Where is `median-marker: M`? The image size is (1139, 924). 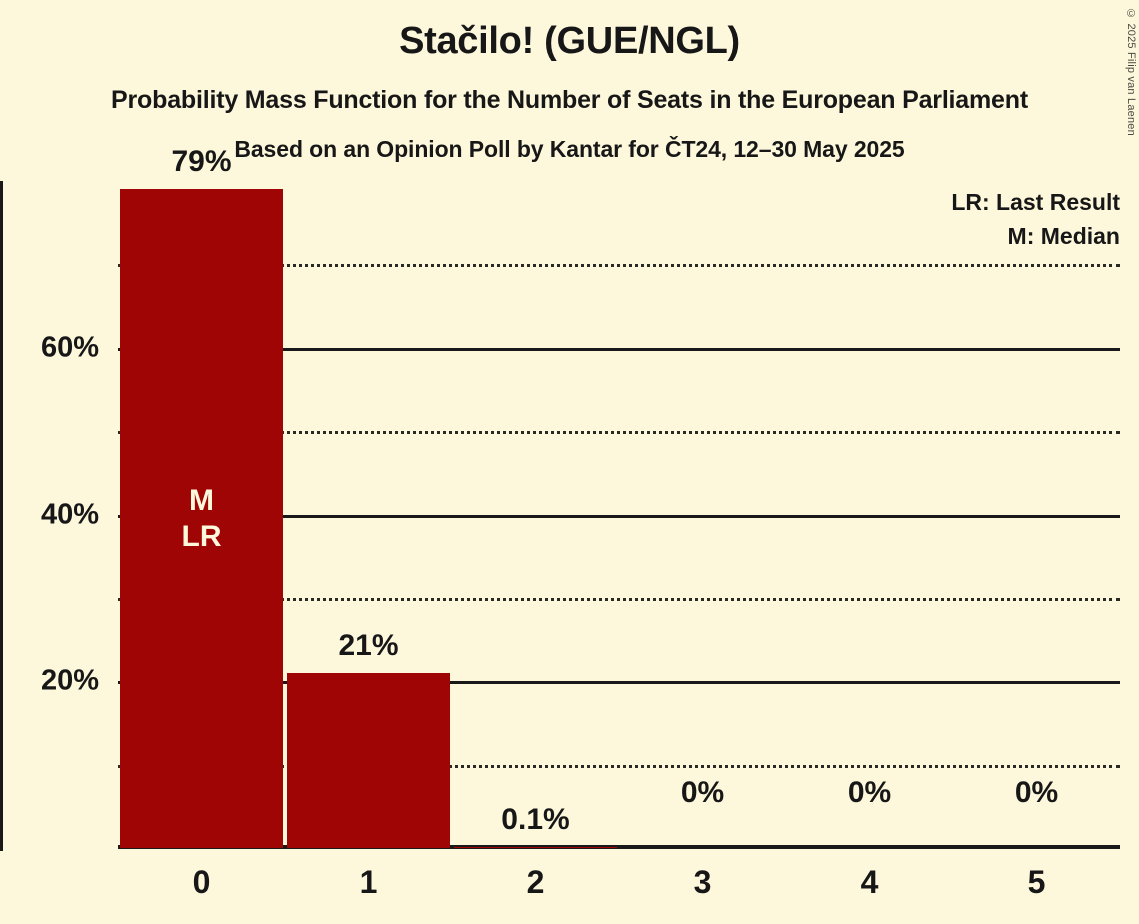
median-marker: M is located at coordinates (201, 500).